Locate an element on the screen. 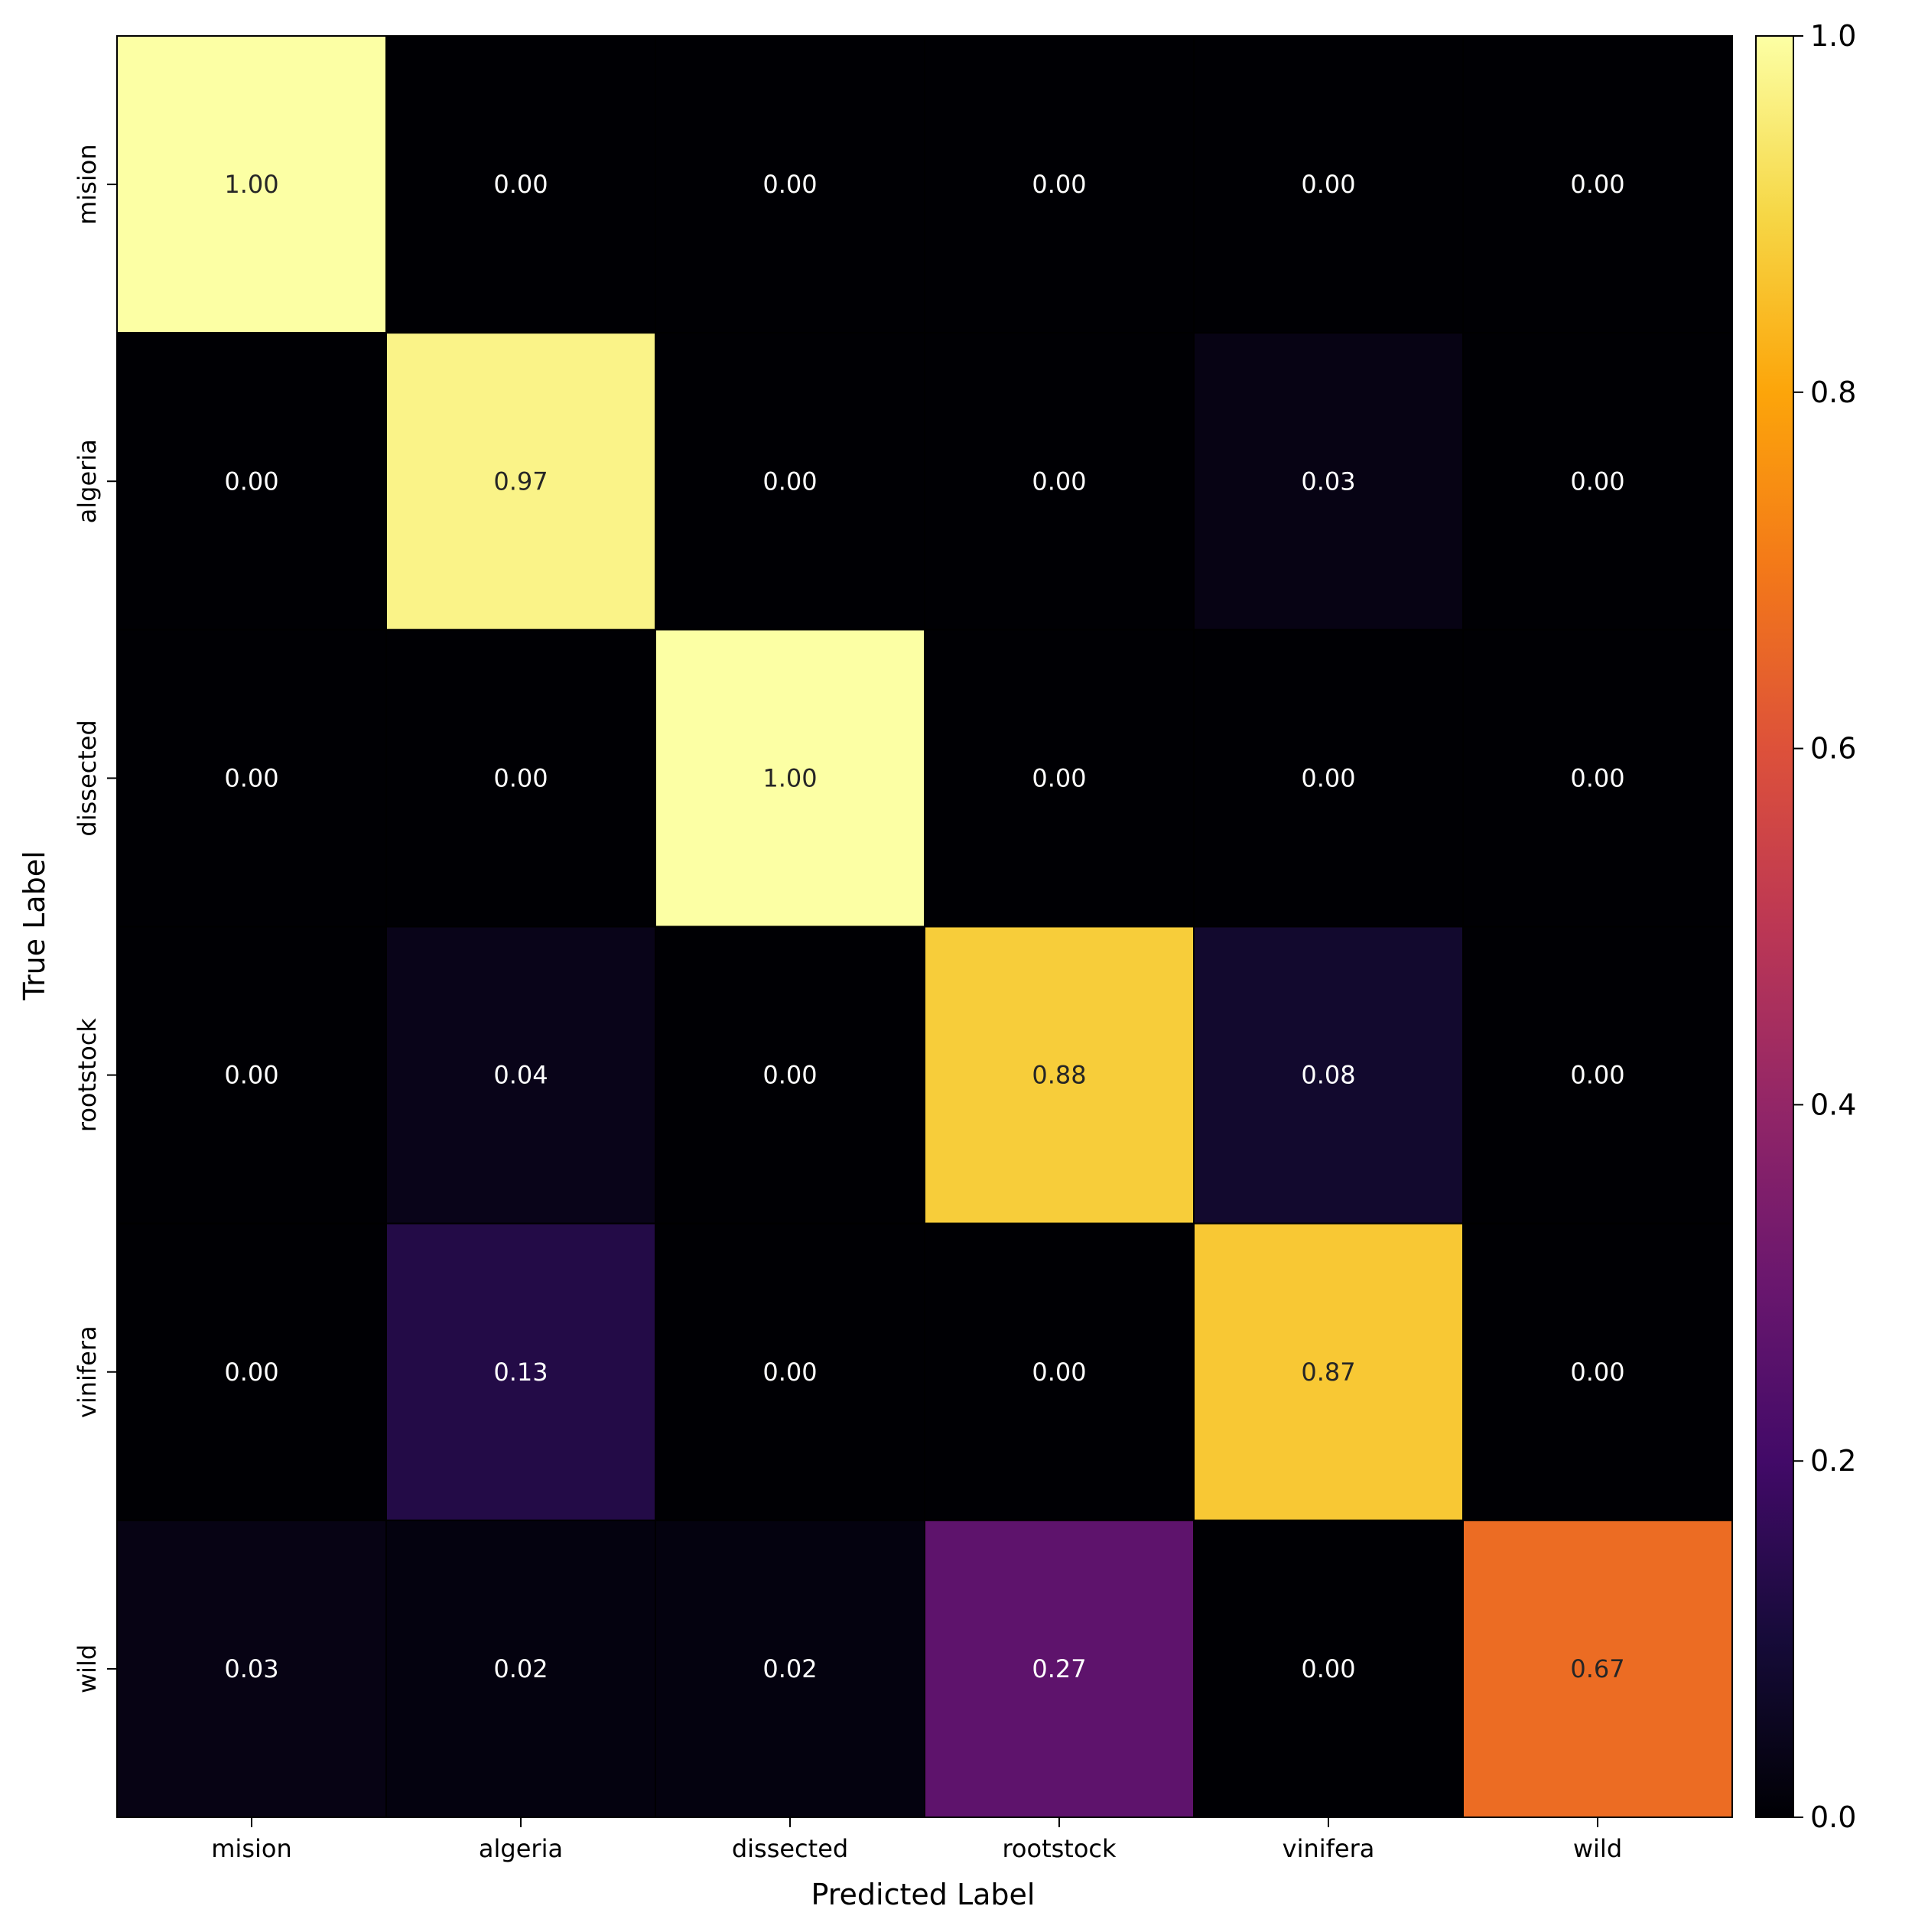  colorbar-tick-label-3: 0.6 is located at coordinates (1833, 749).